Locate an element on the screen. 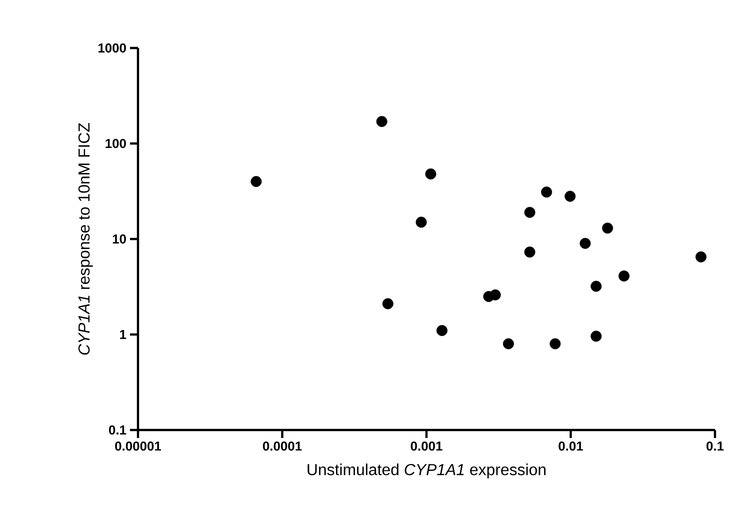 The image size is (735, 532). y-tick-label: 100 is located at coordinates (116, 143).